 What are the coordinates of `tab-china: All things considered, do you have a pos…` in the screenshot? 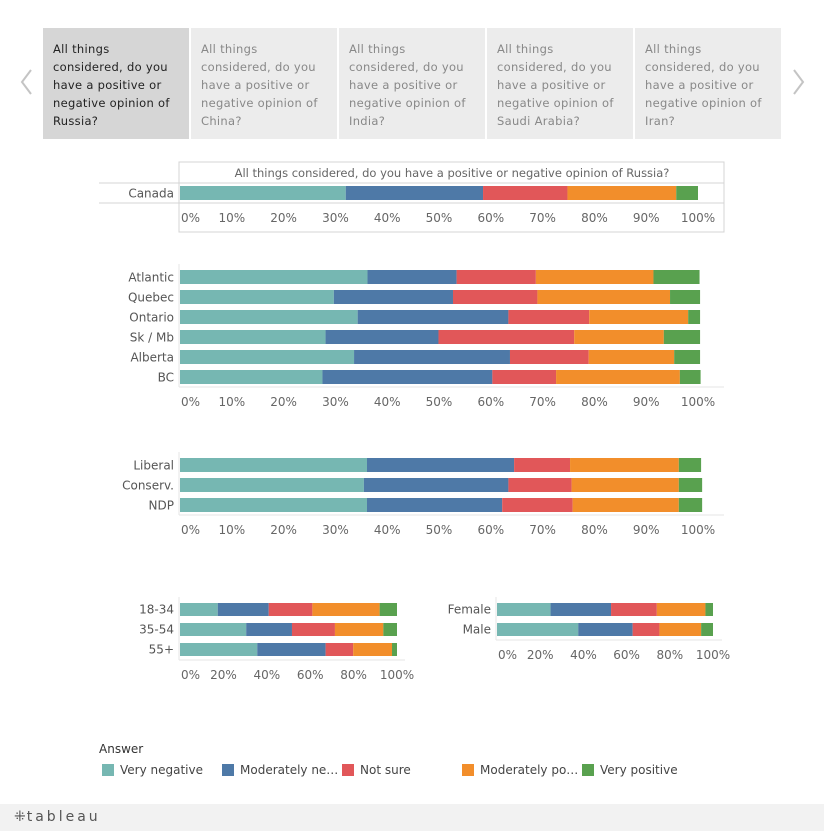 It's located at (264, 83).